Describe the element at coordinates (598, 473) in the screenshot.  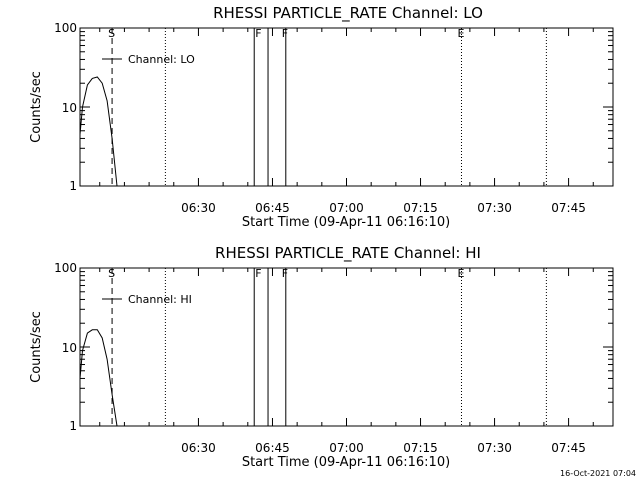
I see `footer-timestamp: 16-Oct-2021 07:04` at that location.